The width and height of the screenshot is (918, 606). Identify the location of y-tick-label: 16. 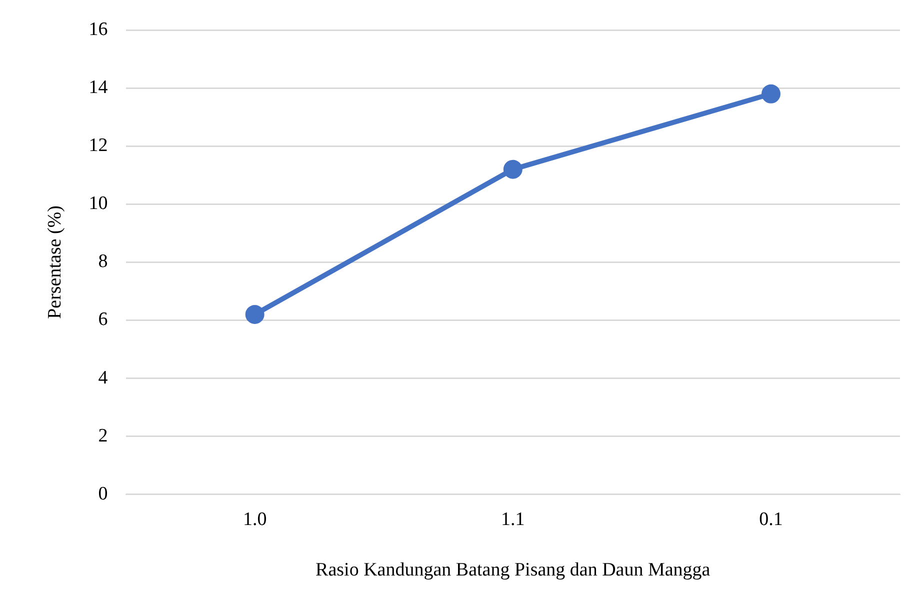
(98, 29).